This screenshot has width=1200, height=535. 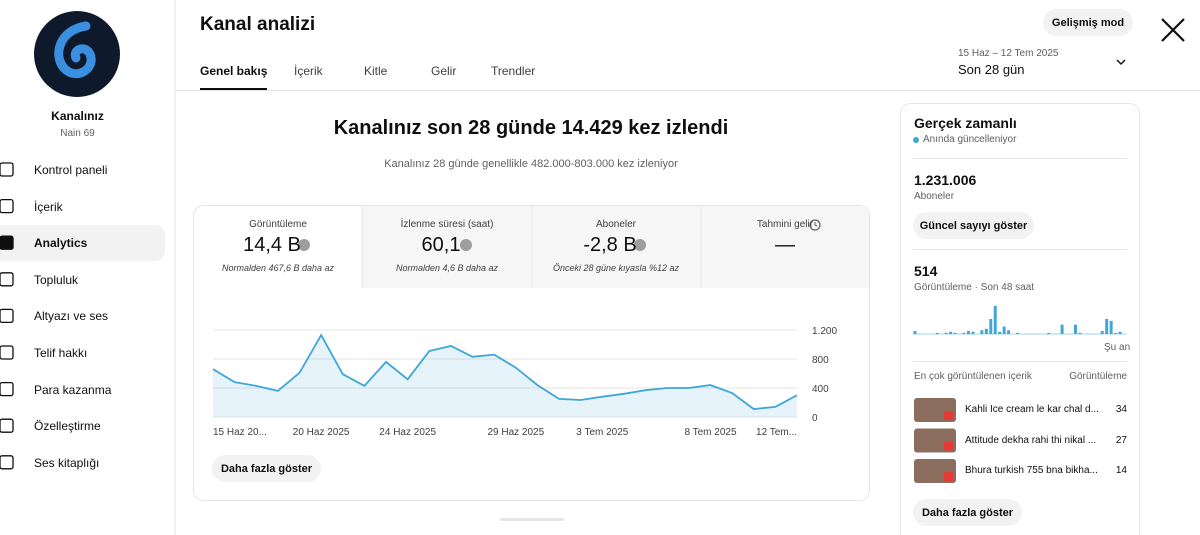 I want to click on subscriber-label: Aboneler, so click(x=934, y=196).